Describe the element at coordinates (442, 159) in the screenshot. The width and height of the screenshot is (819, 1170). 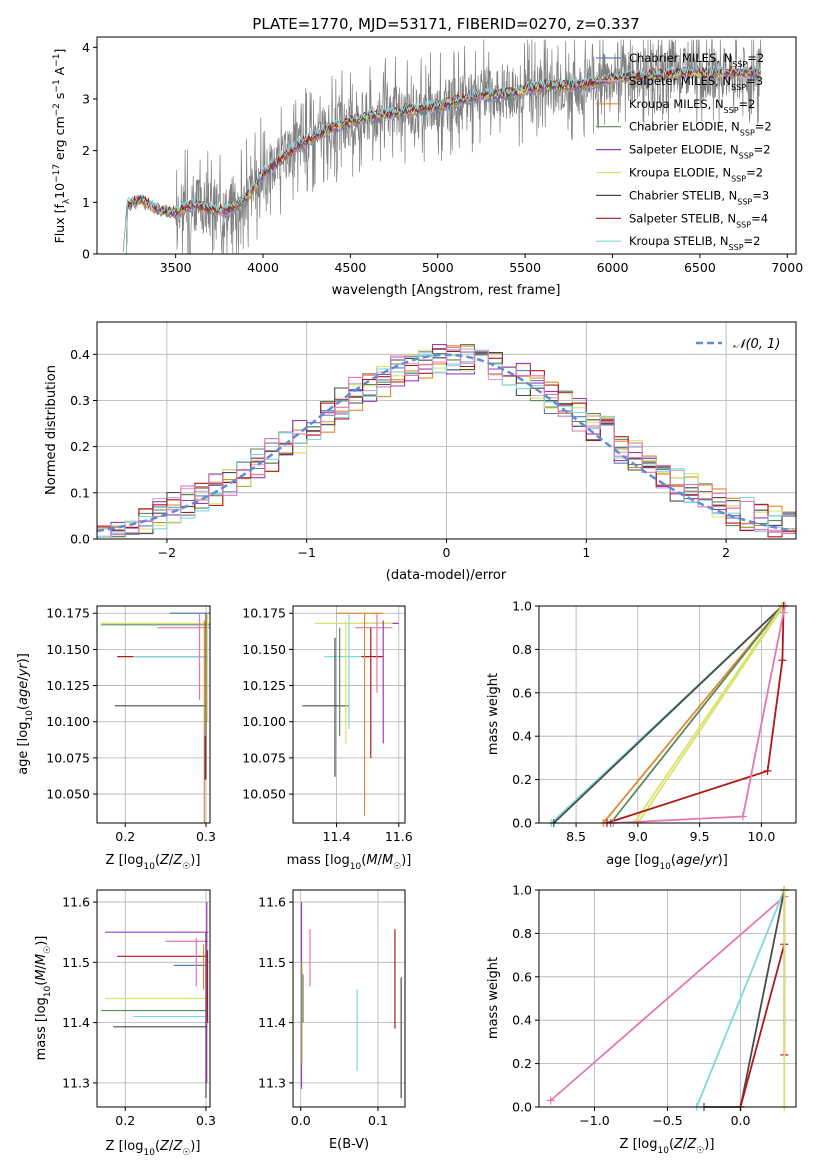
I see `model-spectrum-line` at that location.